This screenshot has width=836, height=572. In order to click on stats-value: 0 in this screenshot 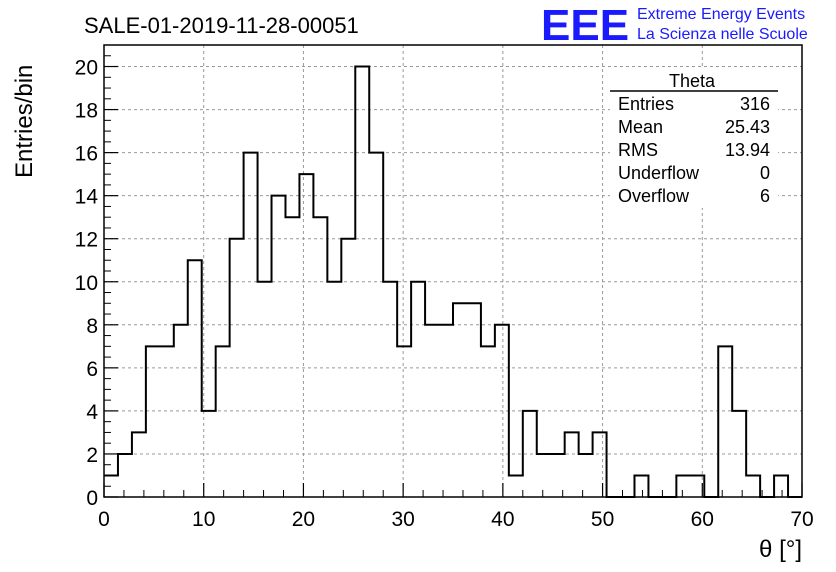, I will do `click(765, 173)`.